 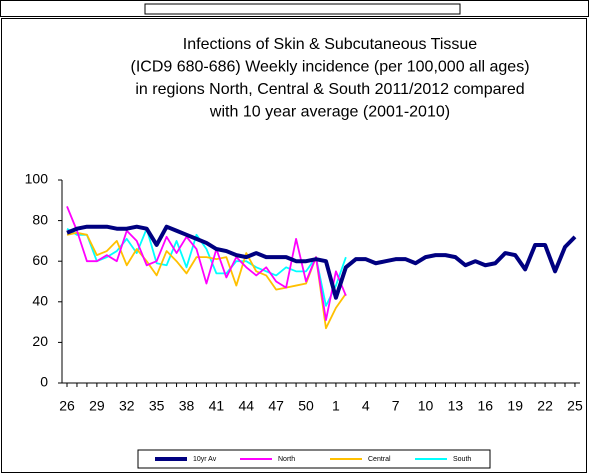 What do you see at coordinates (379, 459) in the screenshot?
I see `legend-label: Central` at bounding box center [379, 459].